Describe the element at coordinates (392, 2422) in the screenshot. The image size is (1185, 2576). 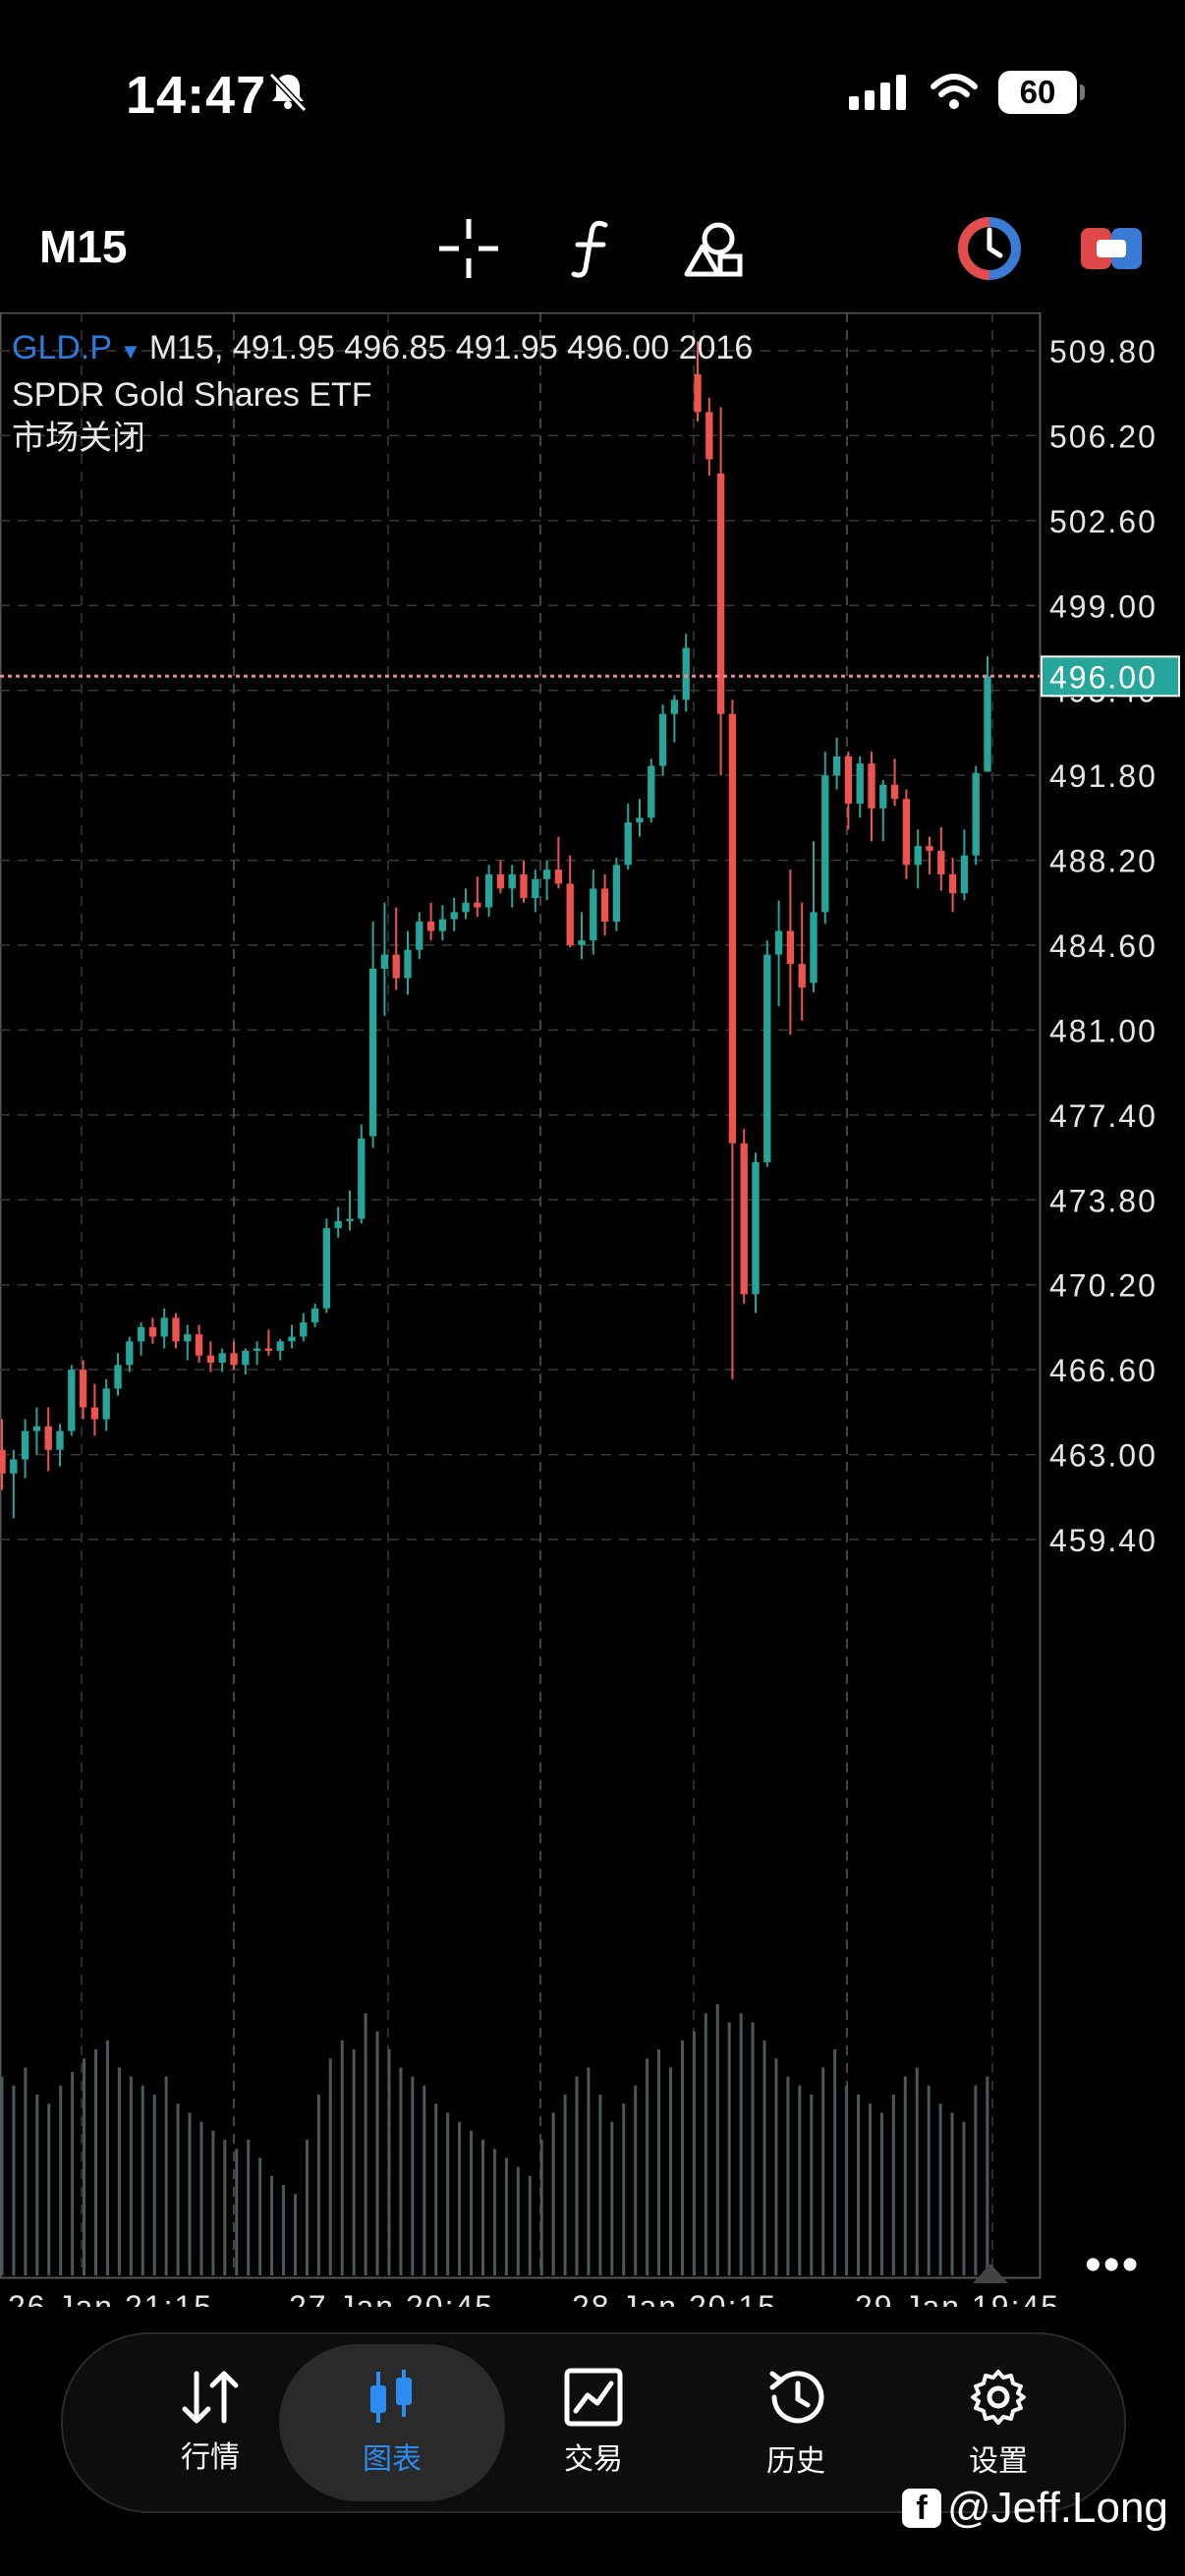
I see `tab-chart: 图表` at that location.